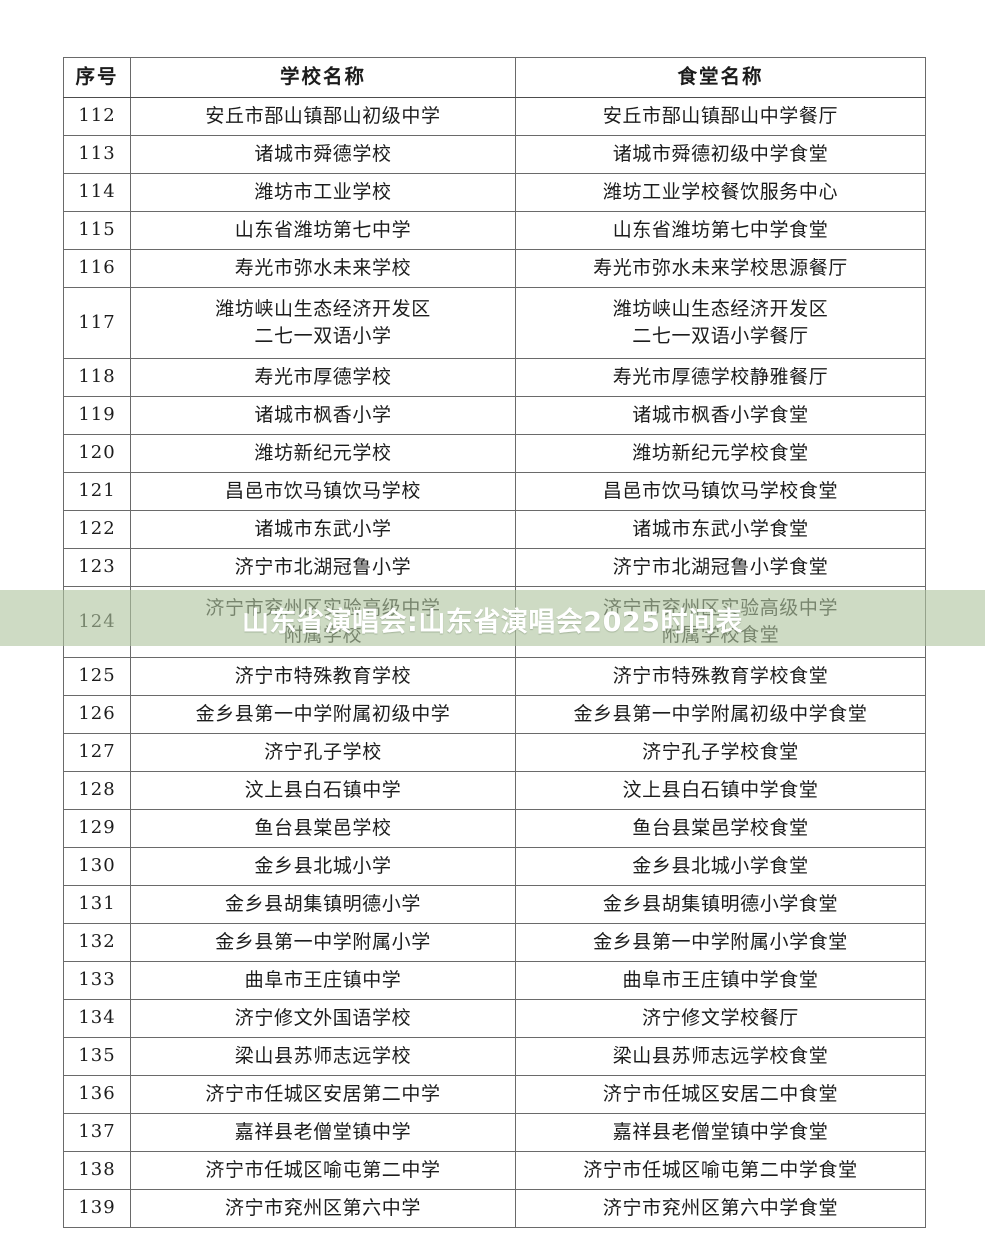 The width and height of the screenshot is (985, 1233). I want to click on cell-canteen-name: 诸城市舜德初级中学食堂, so click(720, 154).